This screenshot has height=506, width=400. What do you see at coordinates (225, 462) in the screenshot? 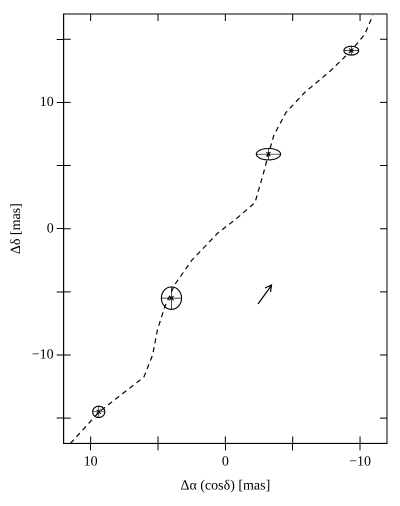
I see `x-tick-label: 0` at bounding box center [225, 462].